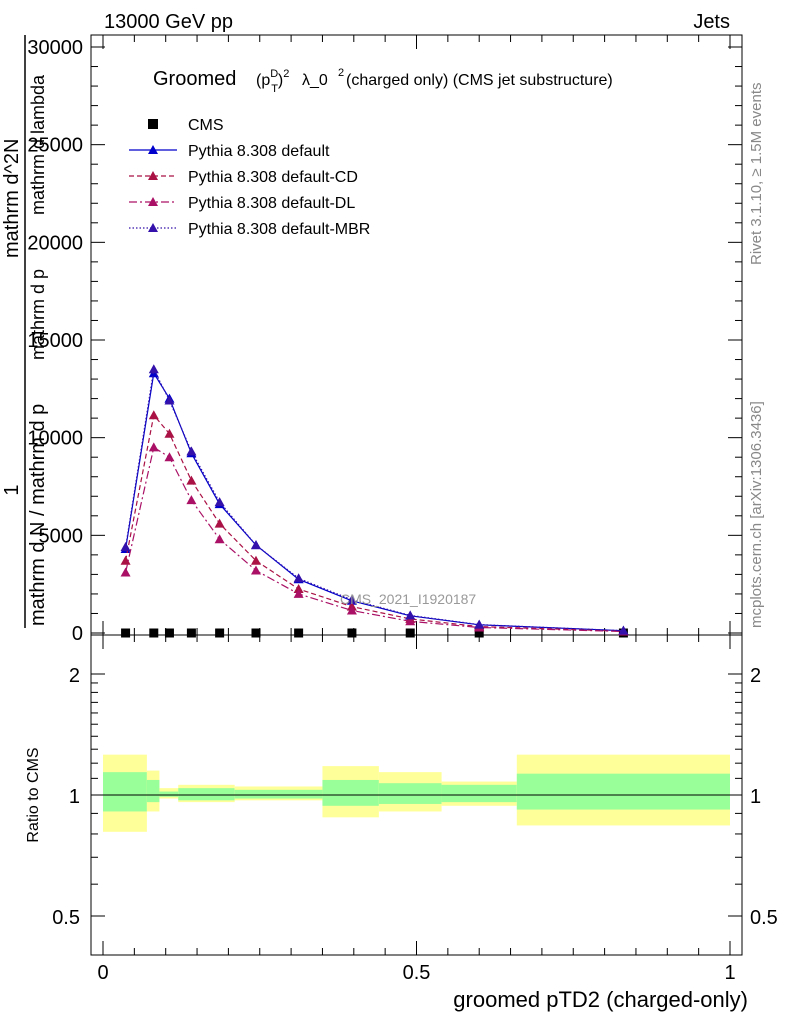 The image size is (786, 1024). Describe the element at coordinates (55, 243) in the screenshot. I see `main-y-tick-label: 20000` at that location.